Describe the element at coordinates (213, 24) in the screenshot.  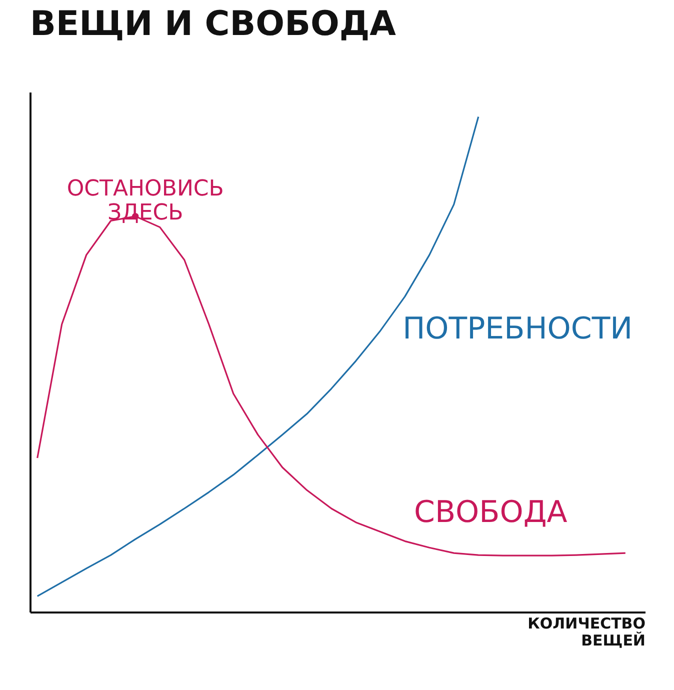
I see `chart-title: ВЕЩИ И СВОБОДА` at that location.